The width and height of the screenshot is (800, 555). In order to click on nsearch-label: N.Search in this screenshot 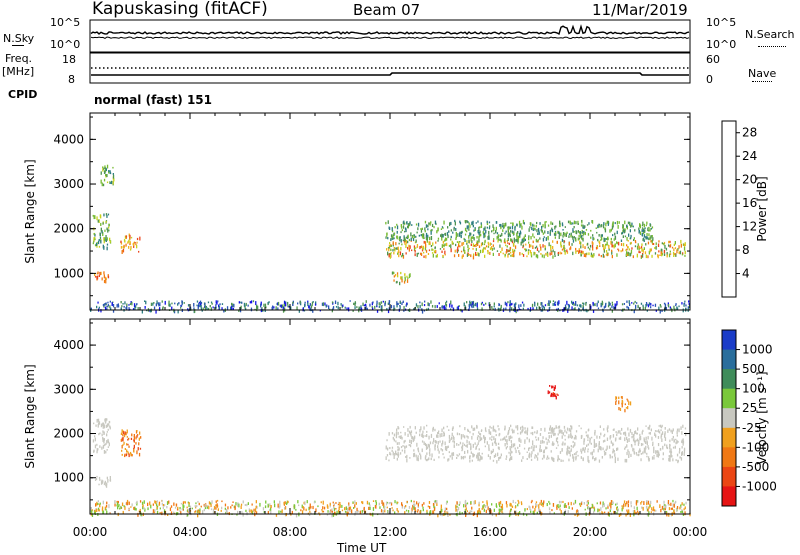, I will do `click(770, 34)`.